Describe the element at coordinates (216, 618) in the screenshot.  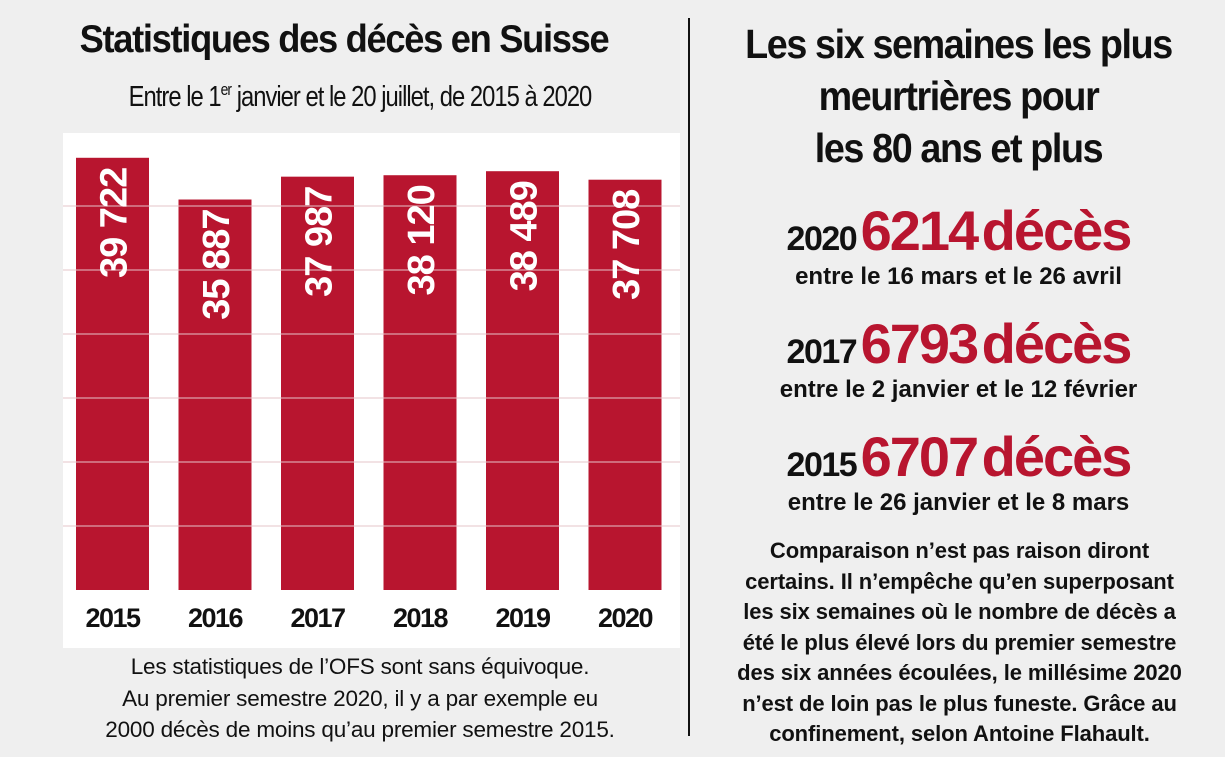
I see `category-label: 2016` at that location.